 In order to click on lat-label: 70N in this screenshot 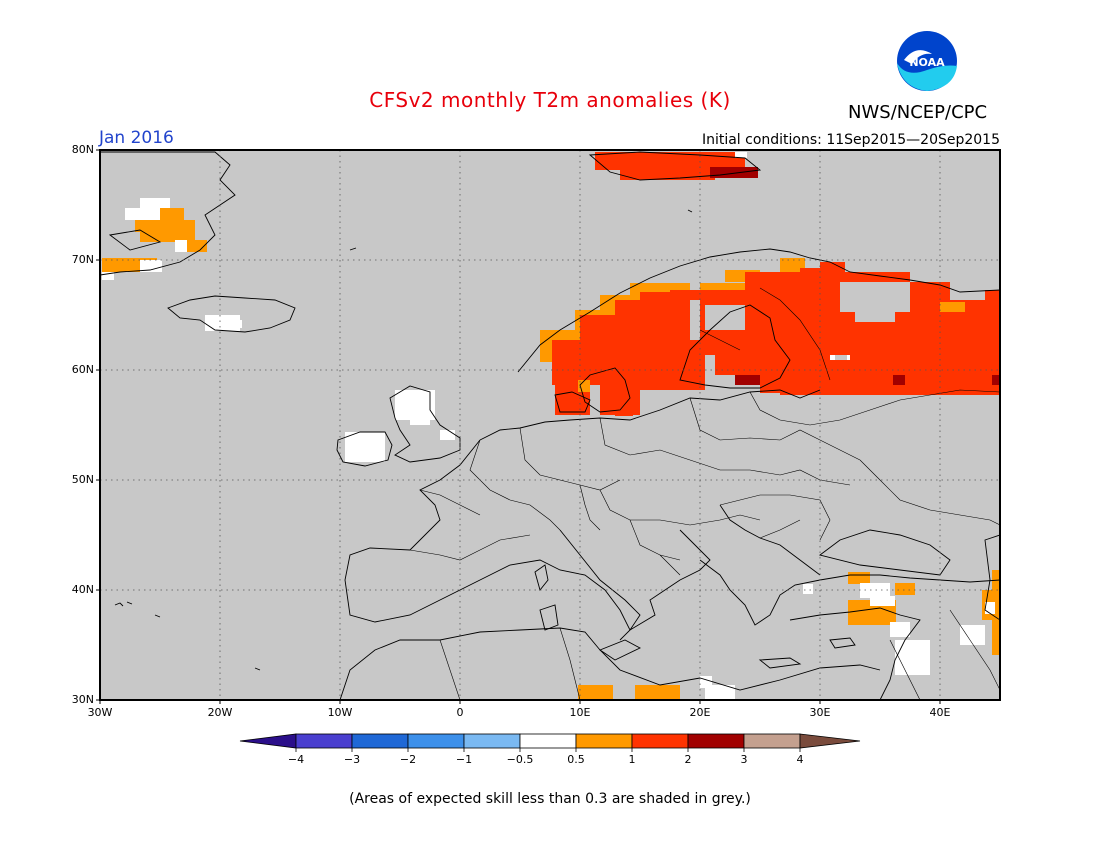, I will do `click(82, 259)`.